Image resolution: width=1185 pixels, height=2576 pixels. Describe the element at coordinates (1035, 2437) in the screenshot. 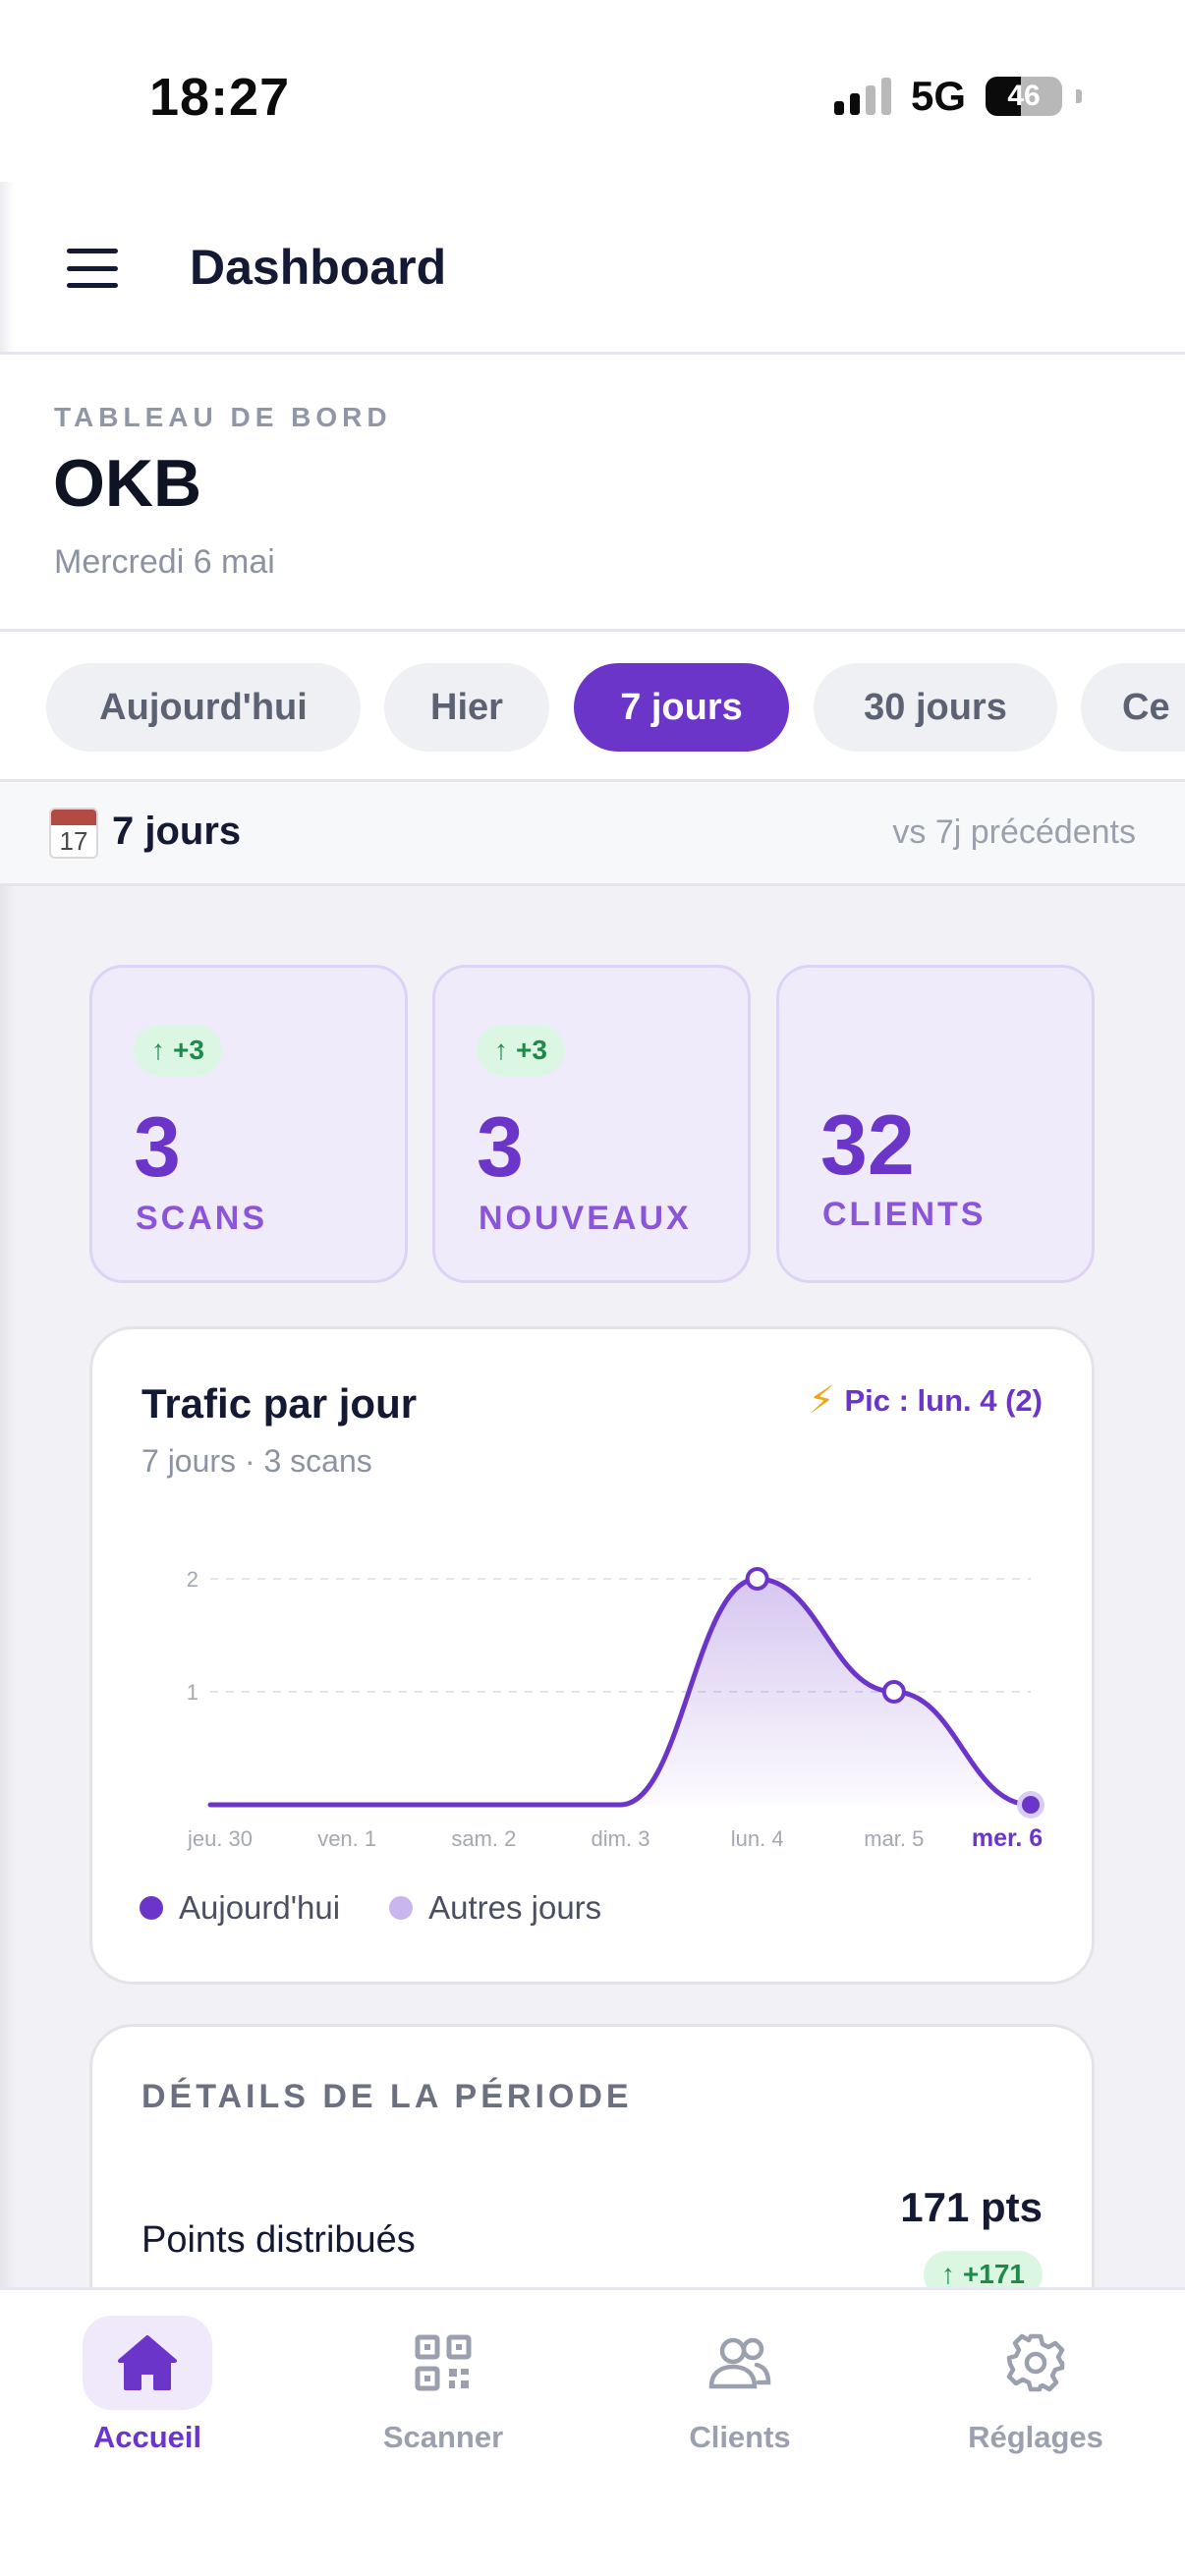

I see `nav-label: Réglages` at that location.